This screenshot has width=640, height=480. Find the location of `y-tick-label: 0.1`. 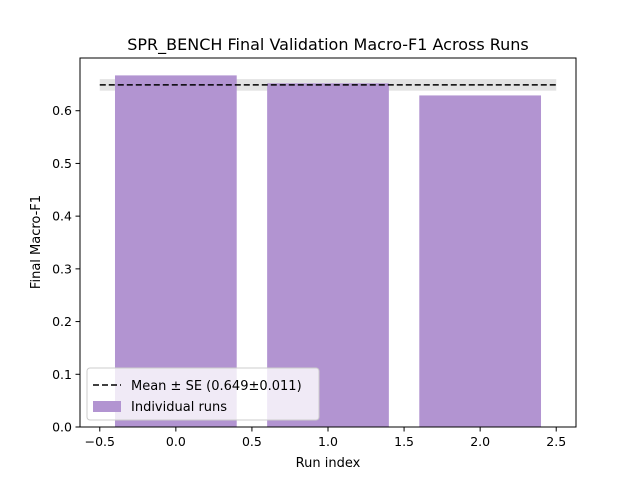

y-tick-label: 0.1 is located at coordinates (62, 374).